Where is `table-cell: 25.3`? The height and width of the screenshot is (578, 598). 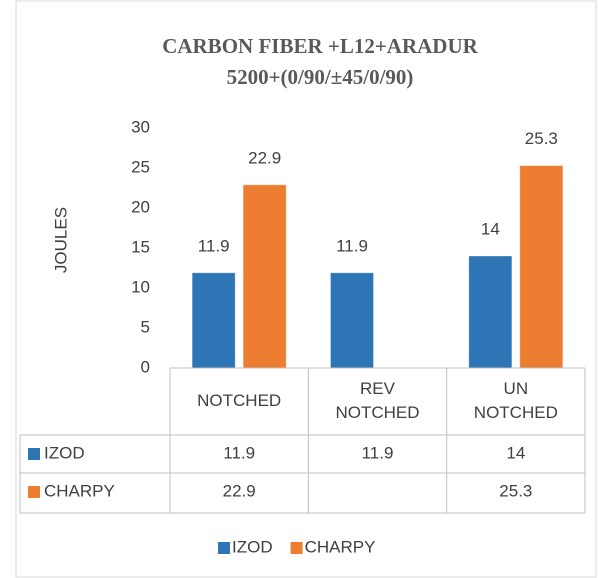 table-cell: 25.3 is located at coordinates (515, 490).